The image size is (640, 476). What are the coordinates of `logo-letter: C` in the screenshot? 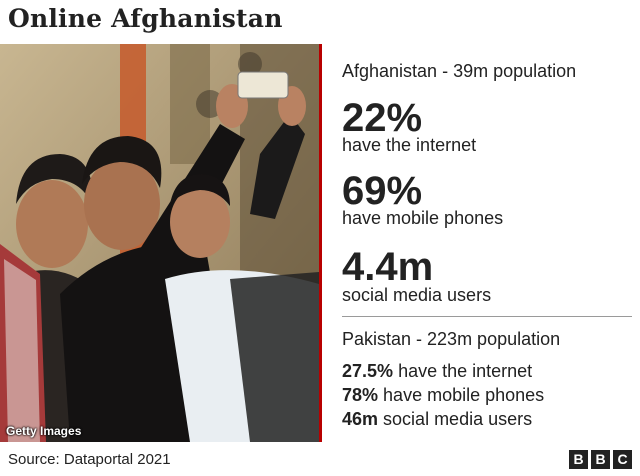 It's located at (622, 459).